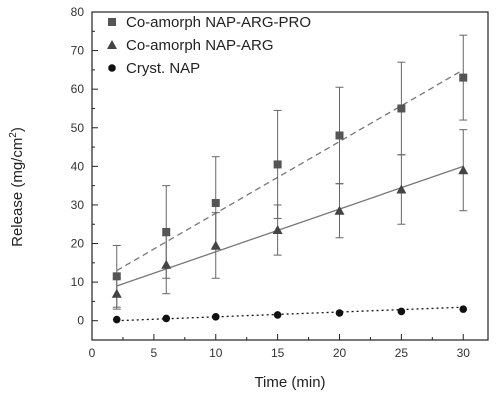 The width and height of the screenshot is (499, 400). Describe the element at coordinates (401, 311) in the screenshot. I see `data-point-s2-p5` at that location.